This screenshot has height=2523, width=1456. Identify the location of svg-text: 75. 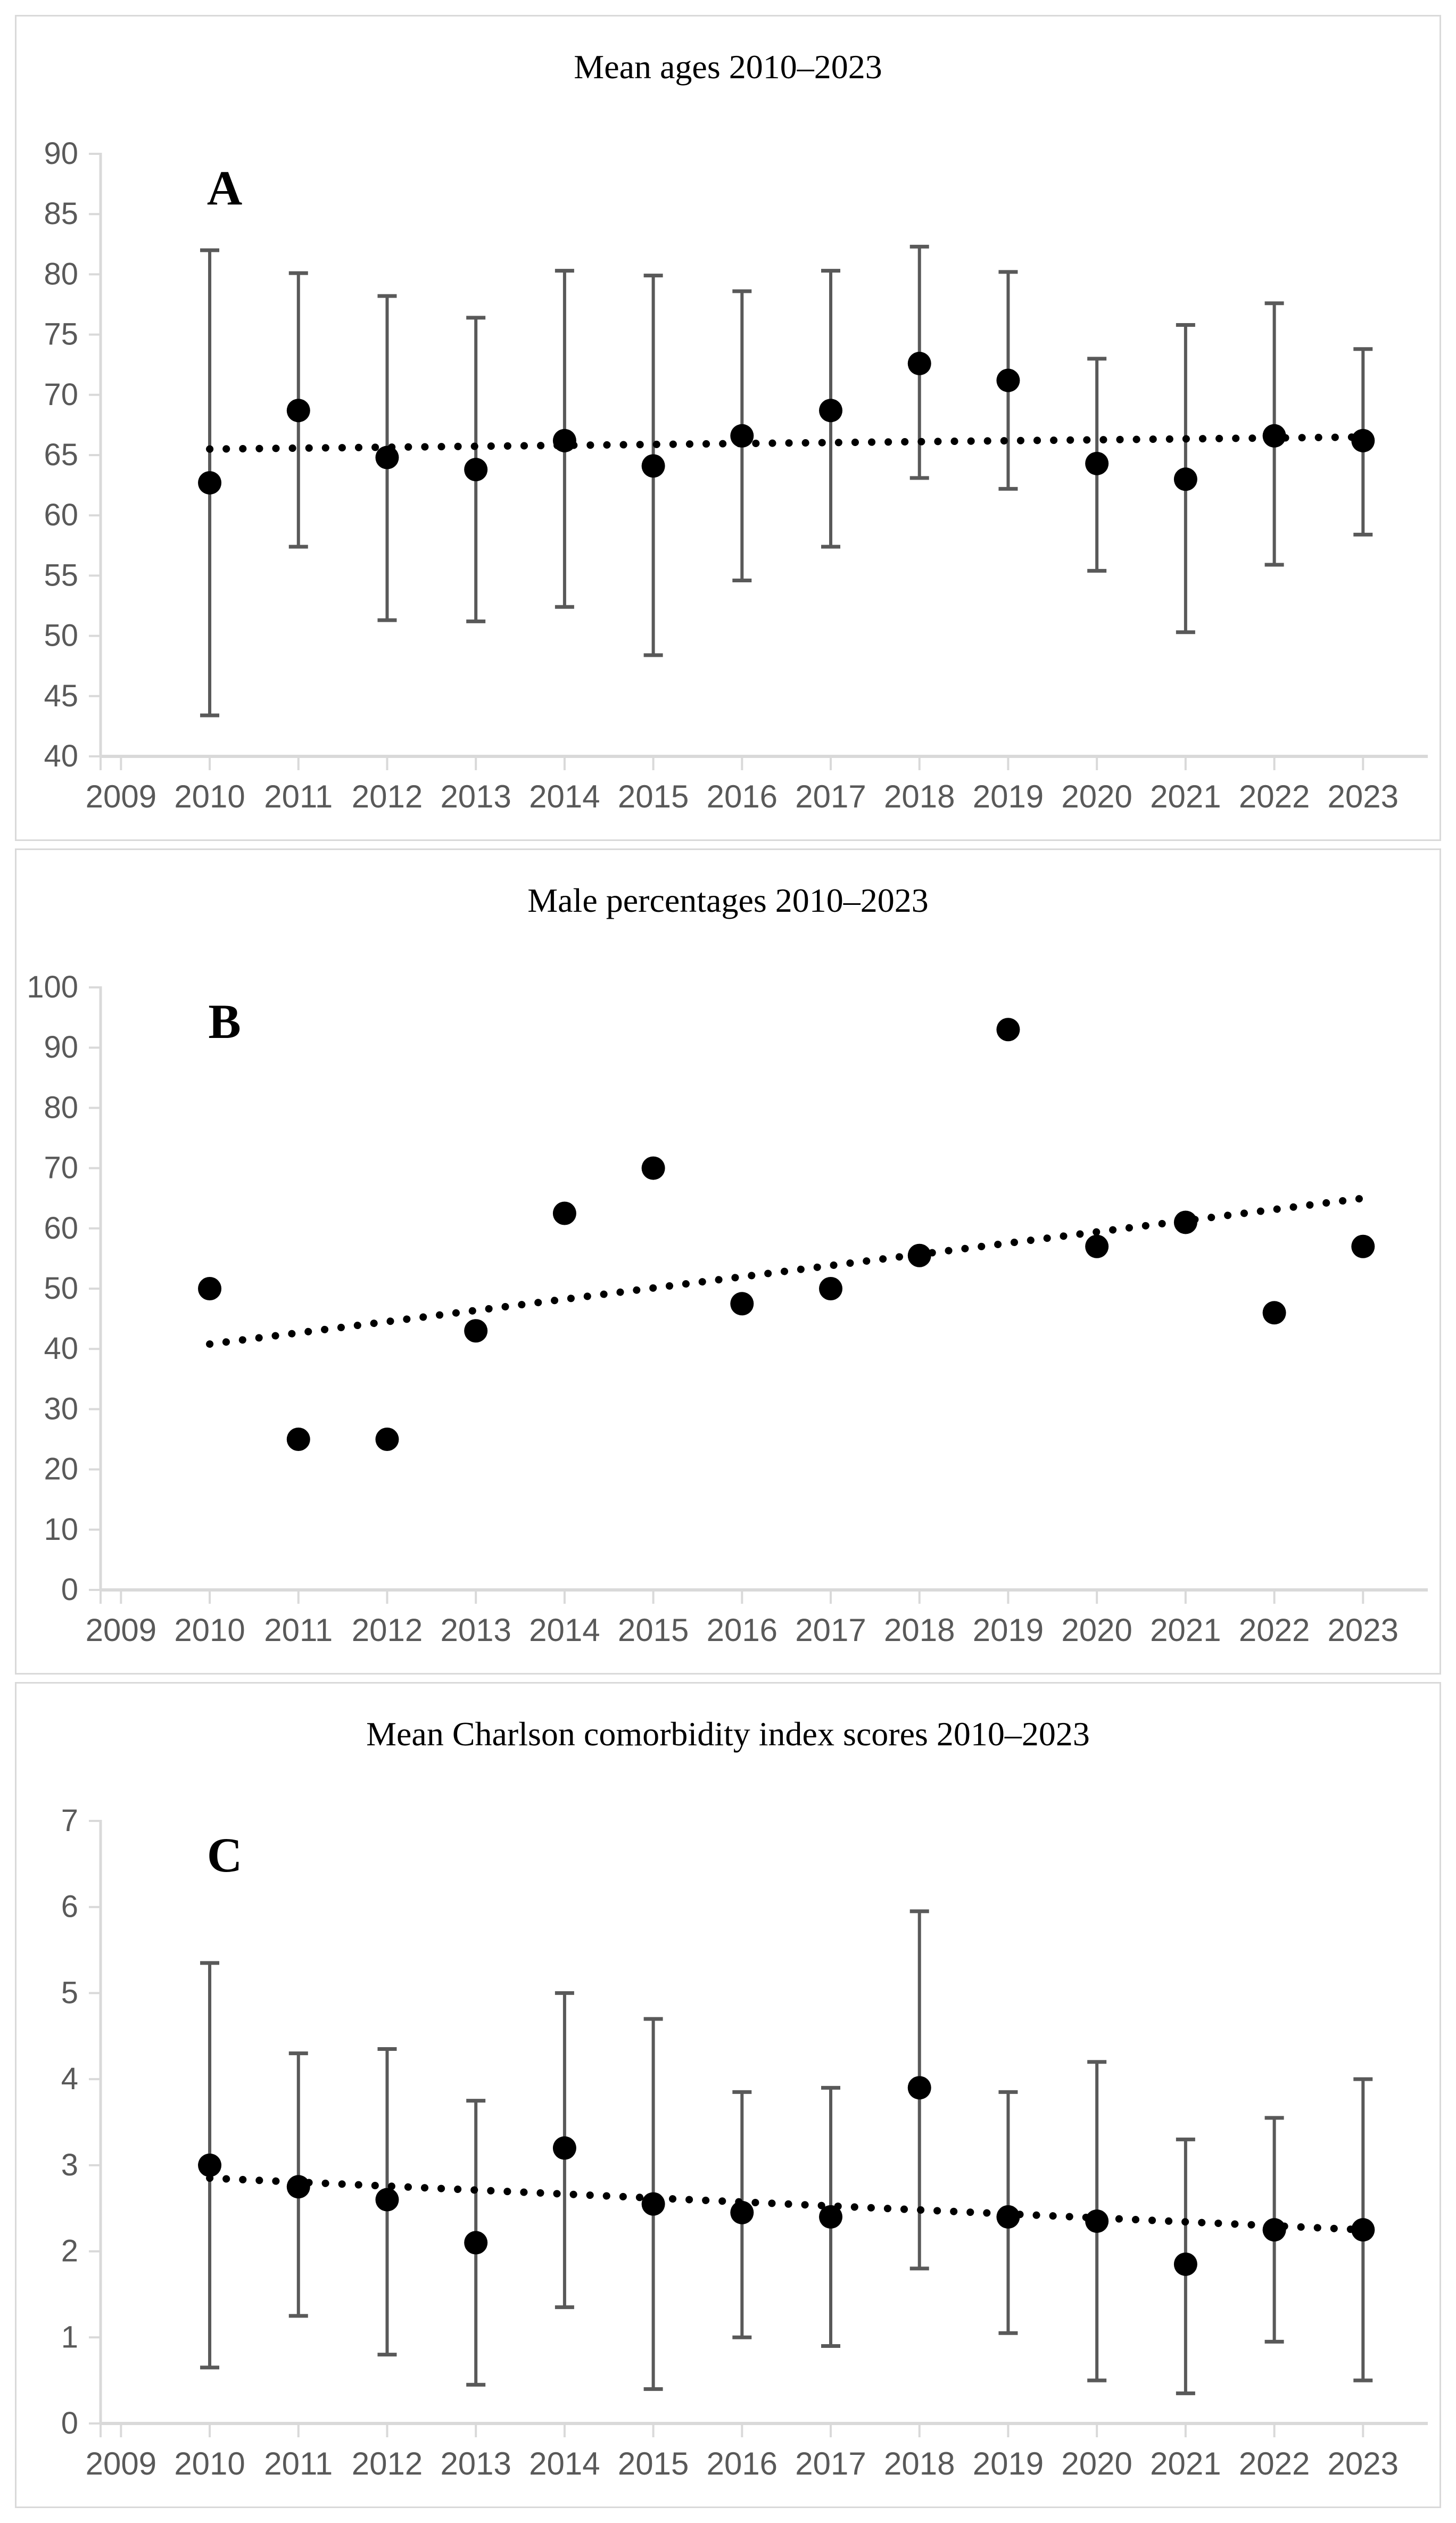
(61, 334).